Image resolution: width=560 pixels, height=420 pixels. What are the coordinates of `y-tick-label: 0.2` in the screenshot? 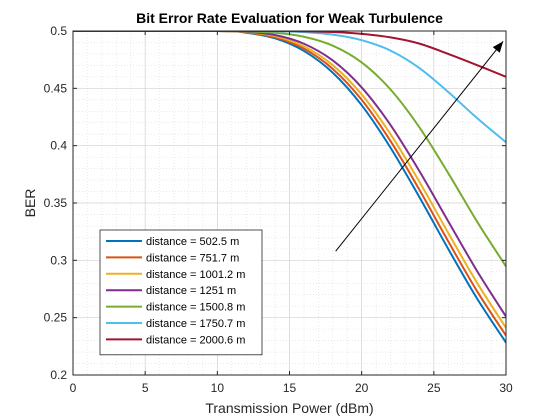 It's located at (58, 375).